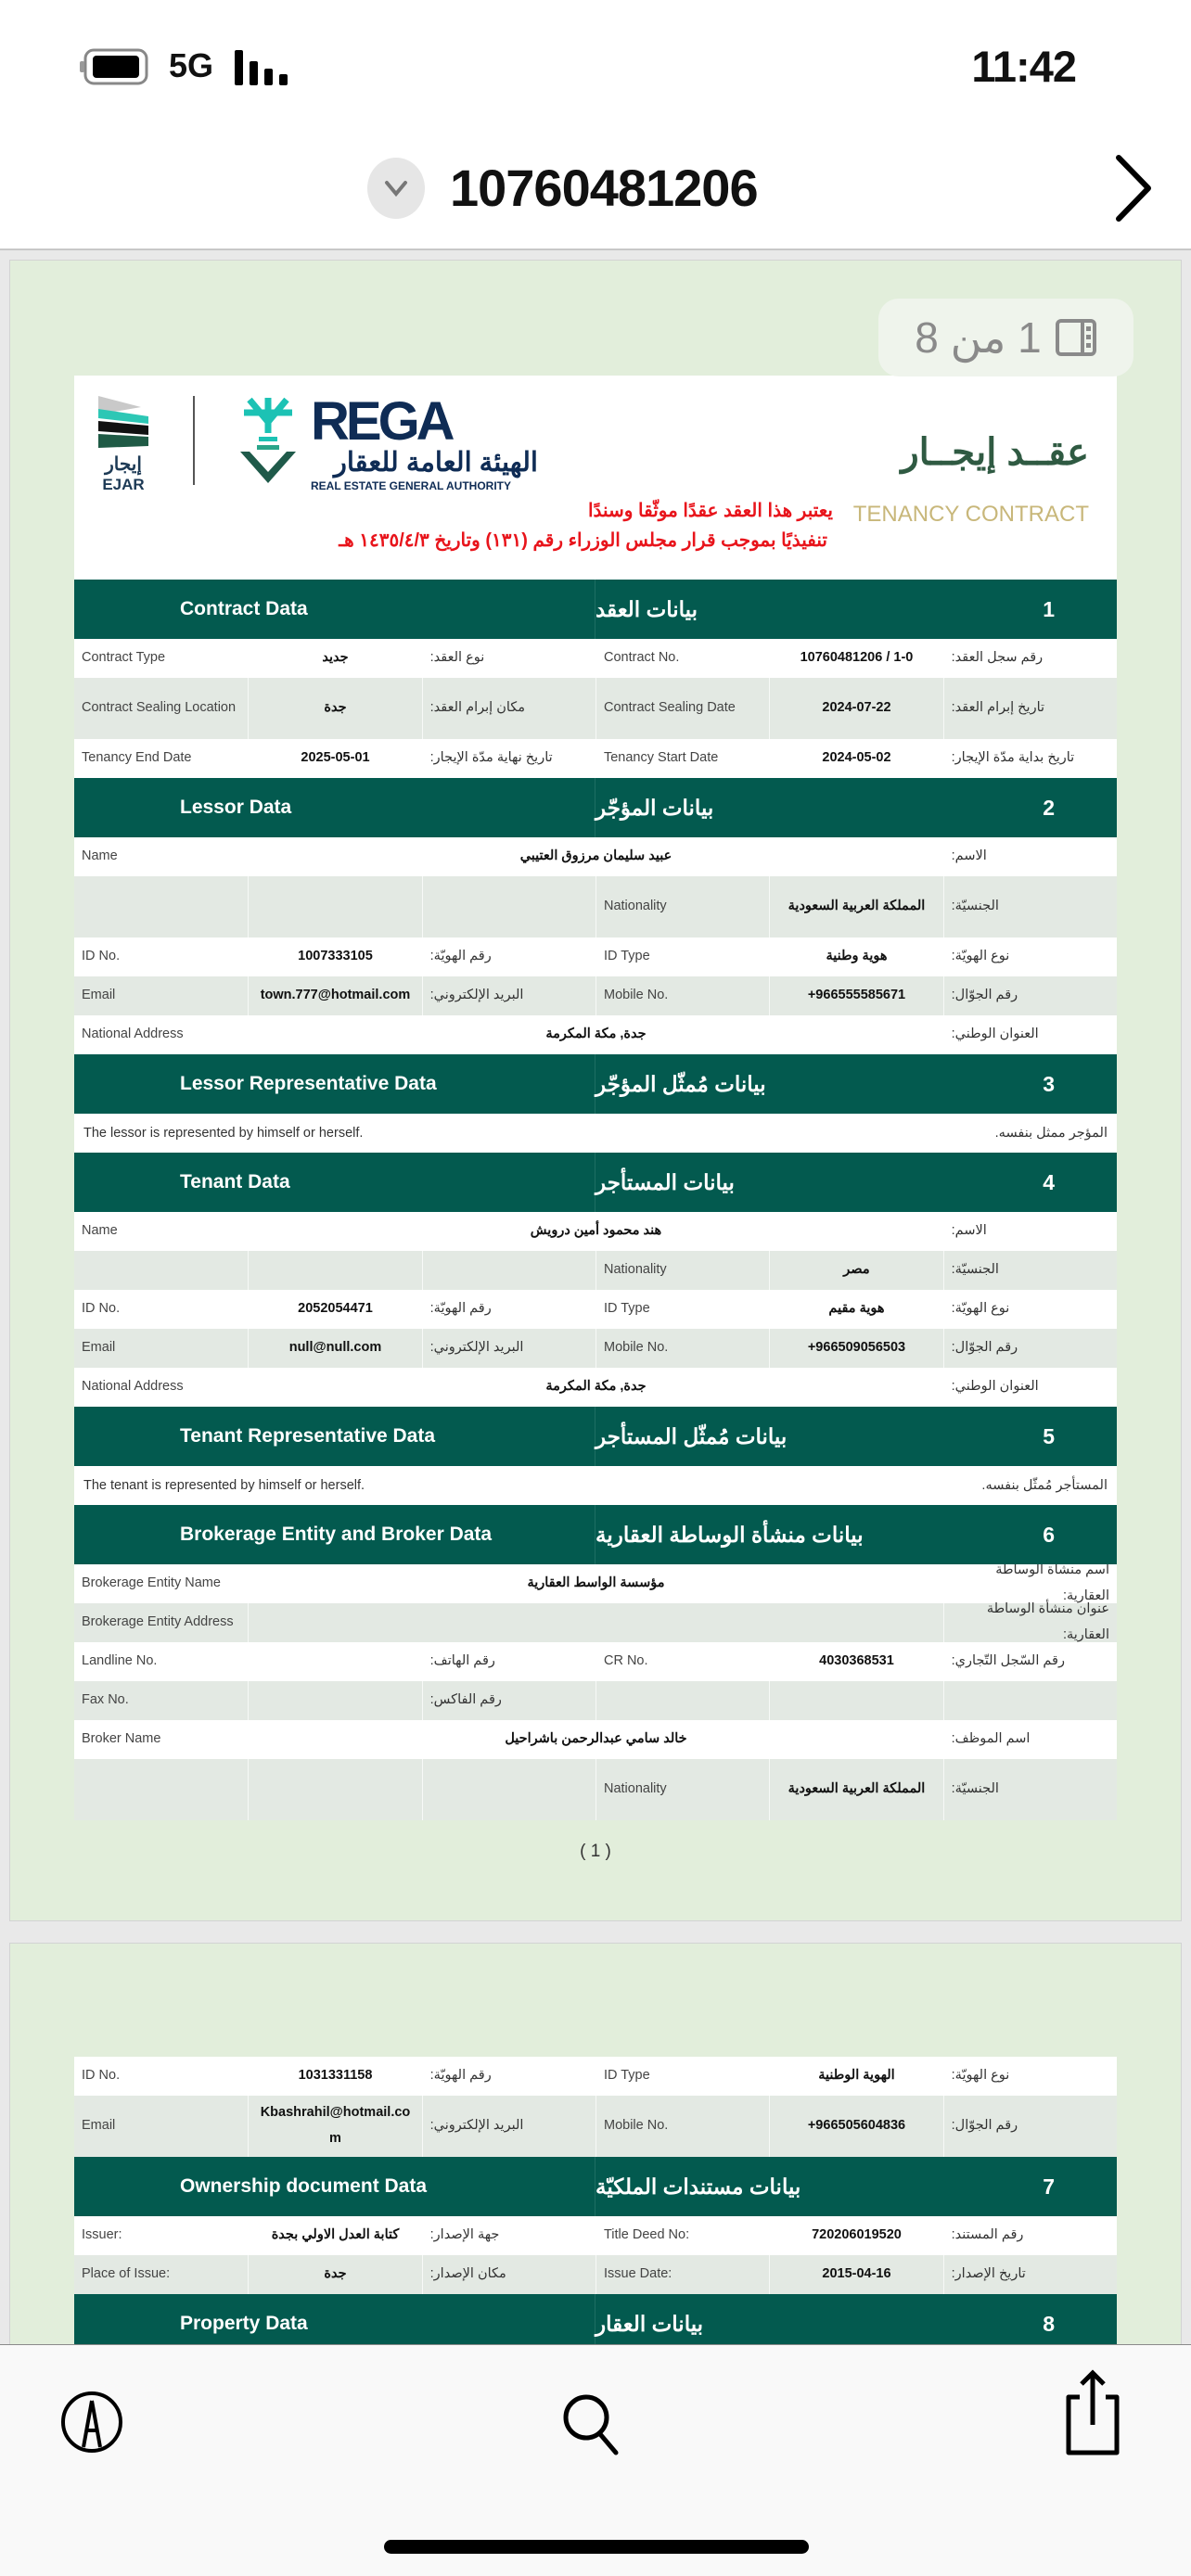  I want to click on field-value: 2025-05-01, so click(334, 759).